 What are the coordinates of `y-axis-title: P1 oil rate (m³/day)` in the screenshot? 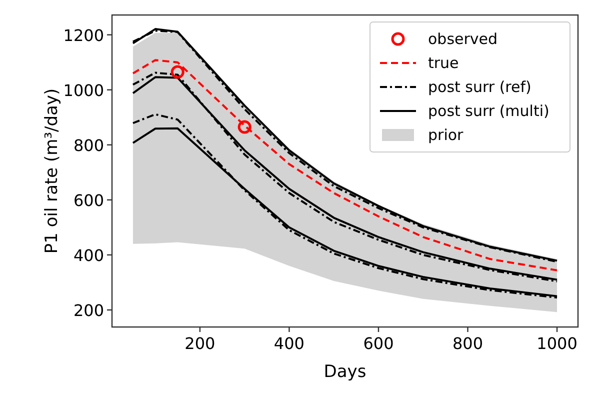 It's located at (52, 171).